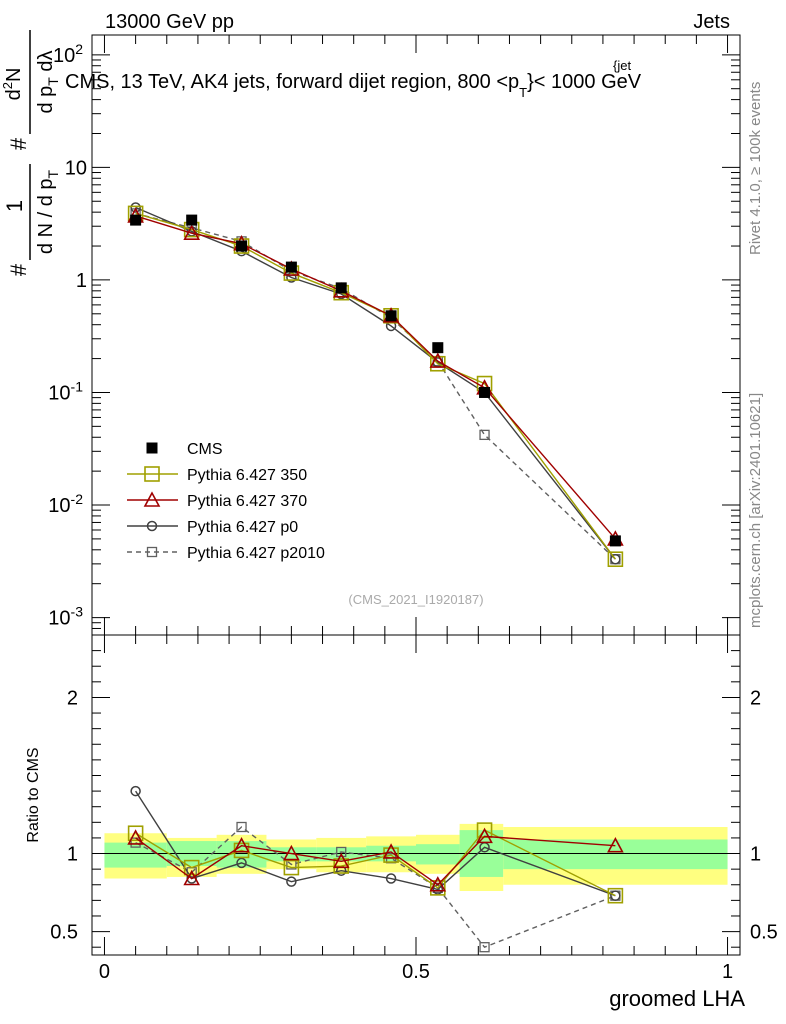 The width and height of the screenshot is (786, 1024). Describe the element at coordinates (65, 617) in the screenshot. I see `y-tick-label: 10⁻³` at that location.